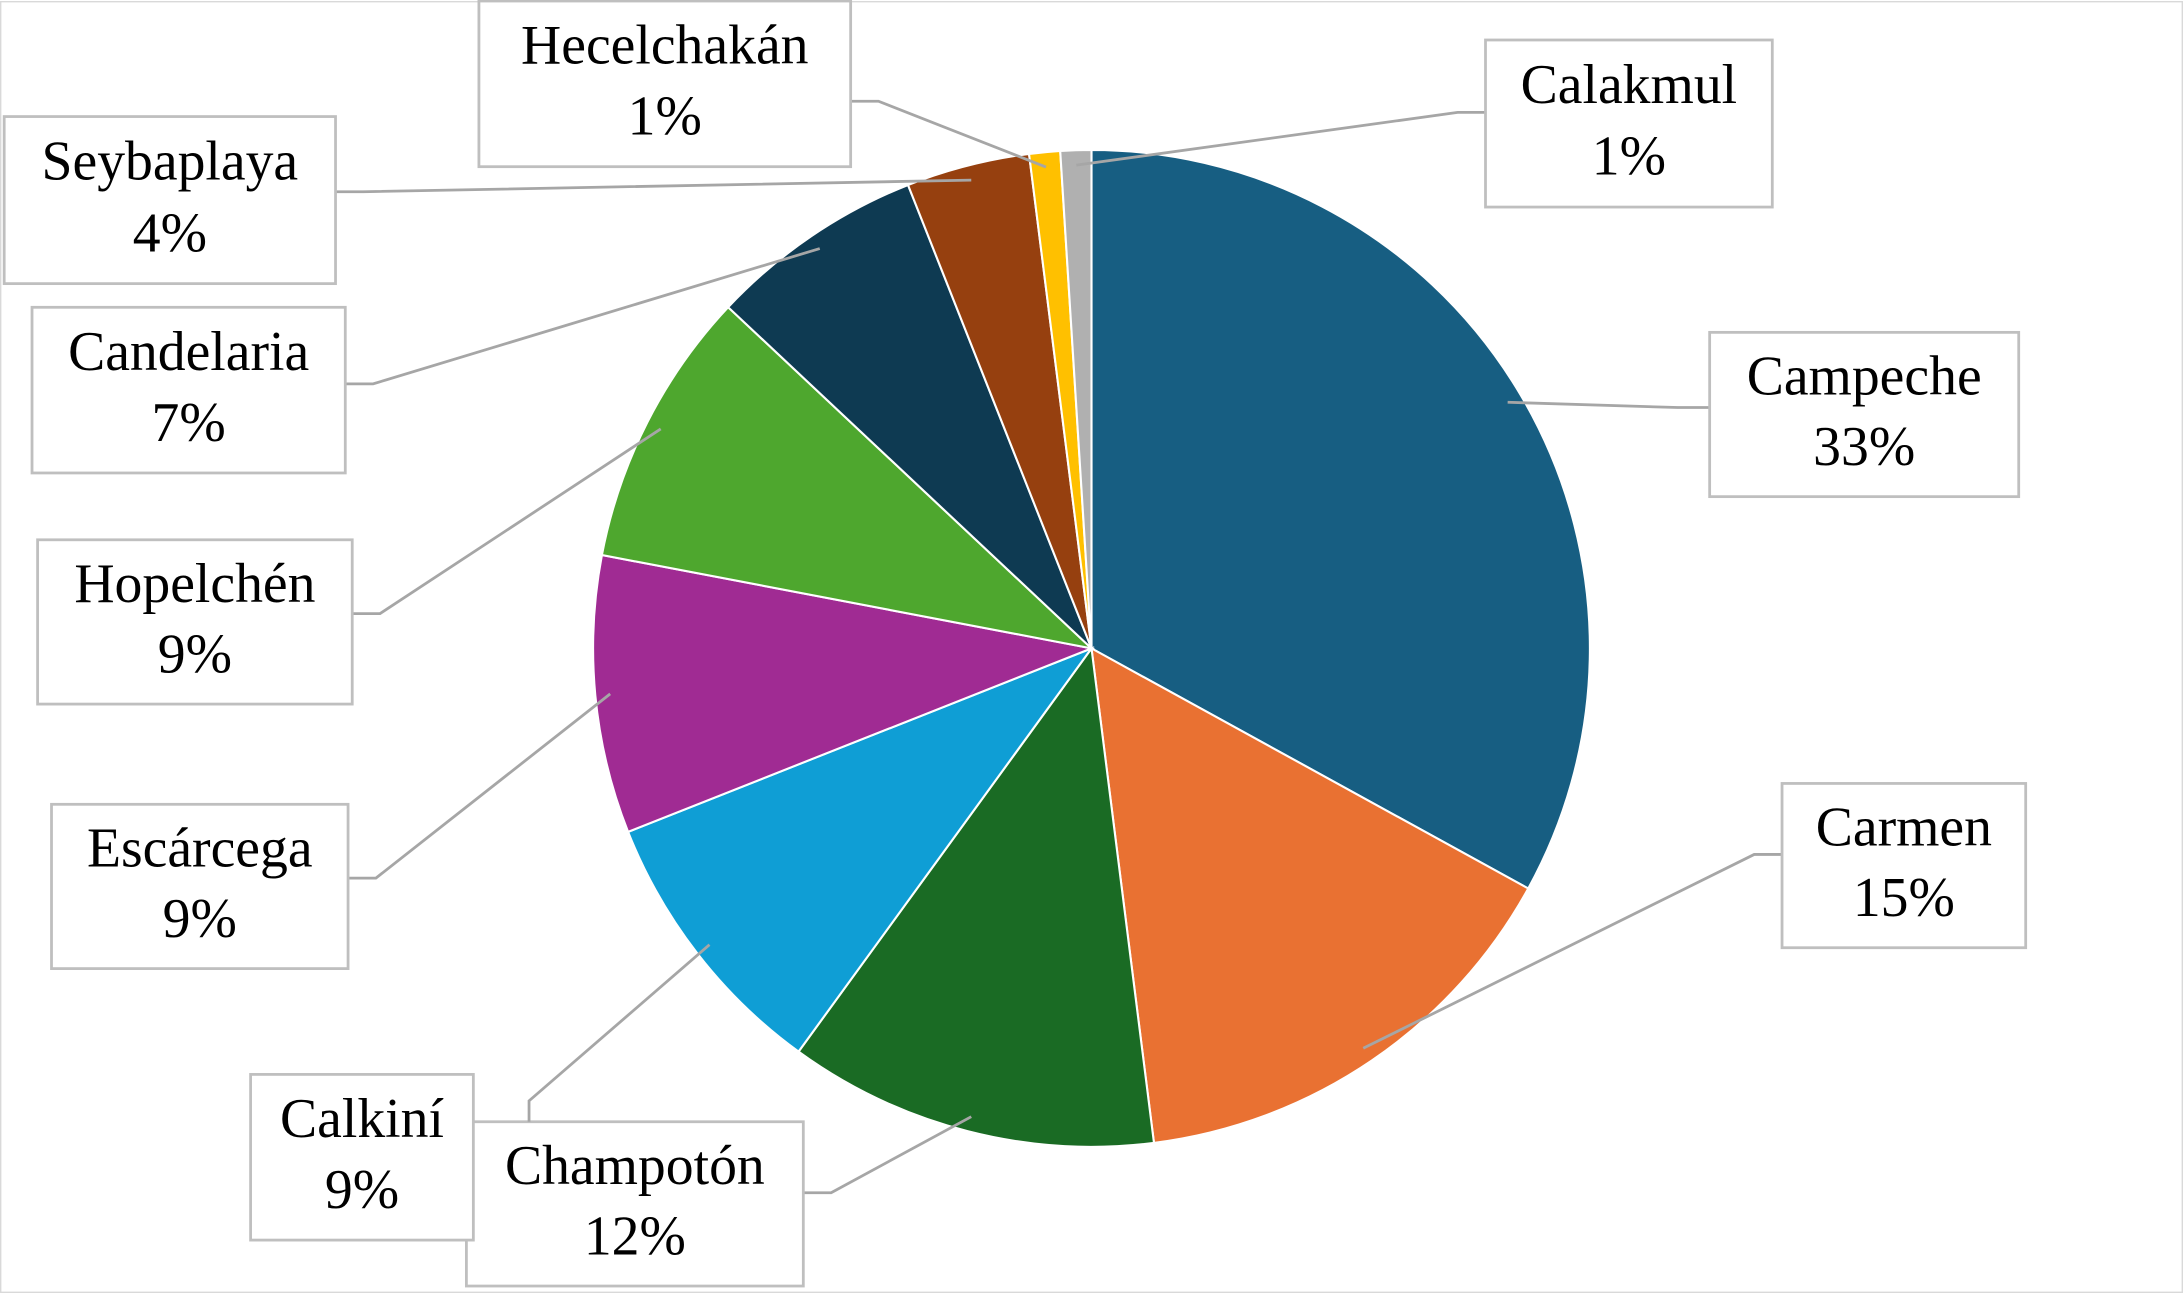  I want to click on label-name: Seybaplaya, so click(170, 161).